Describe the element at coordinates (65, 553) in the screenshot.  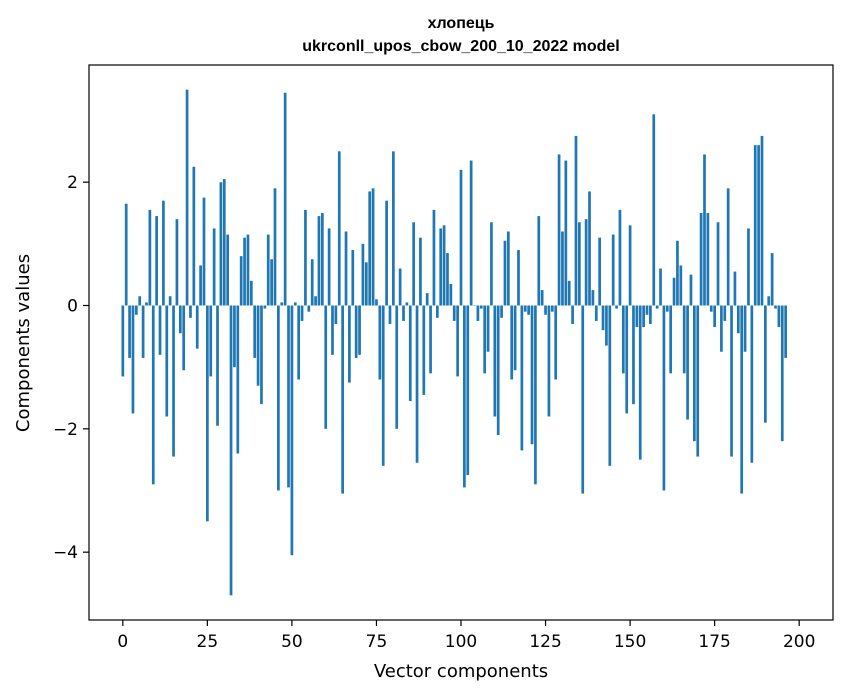
I see `y-tick-label: −4` at that location.